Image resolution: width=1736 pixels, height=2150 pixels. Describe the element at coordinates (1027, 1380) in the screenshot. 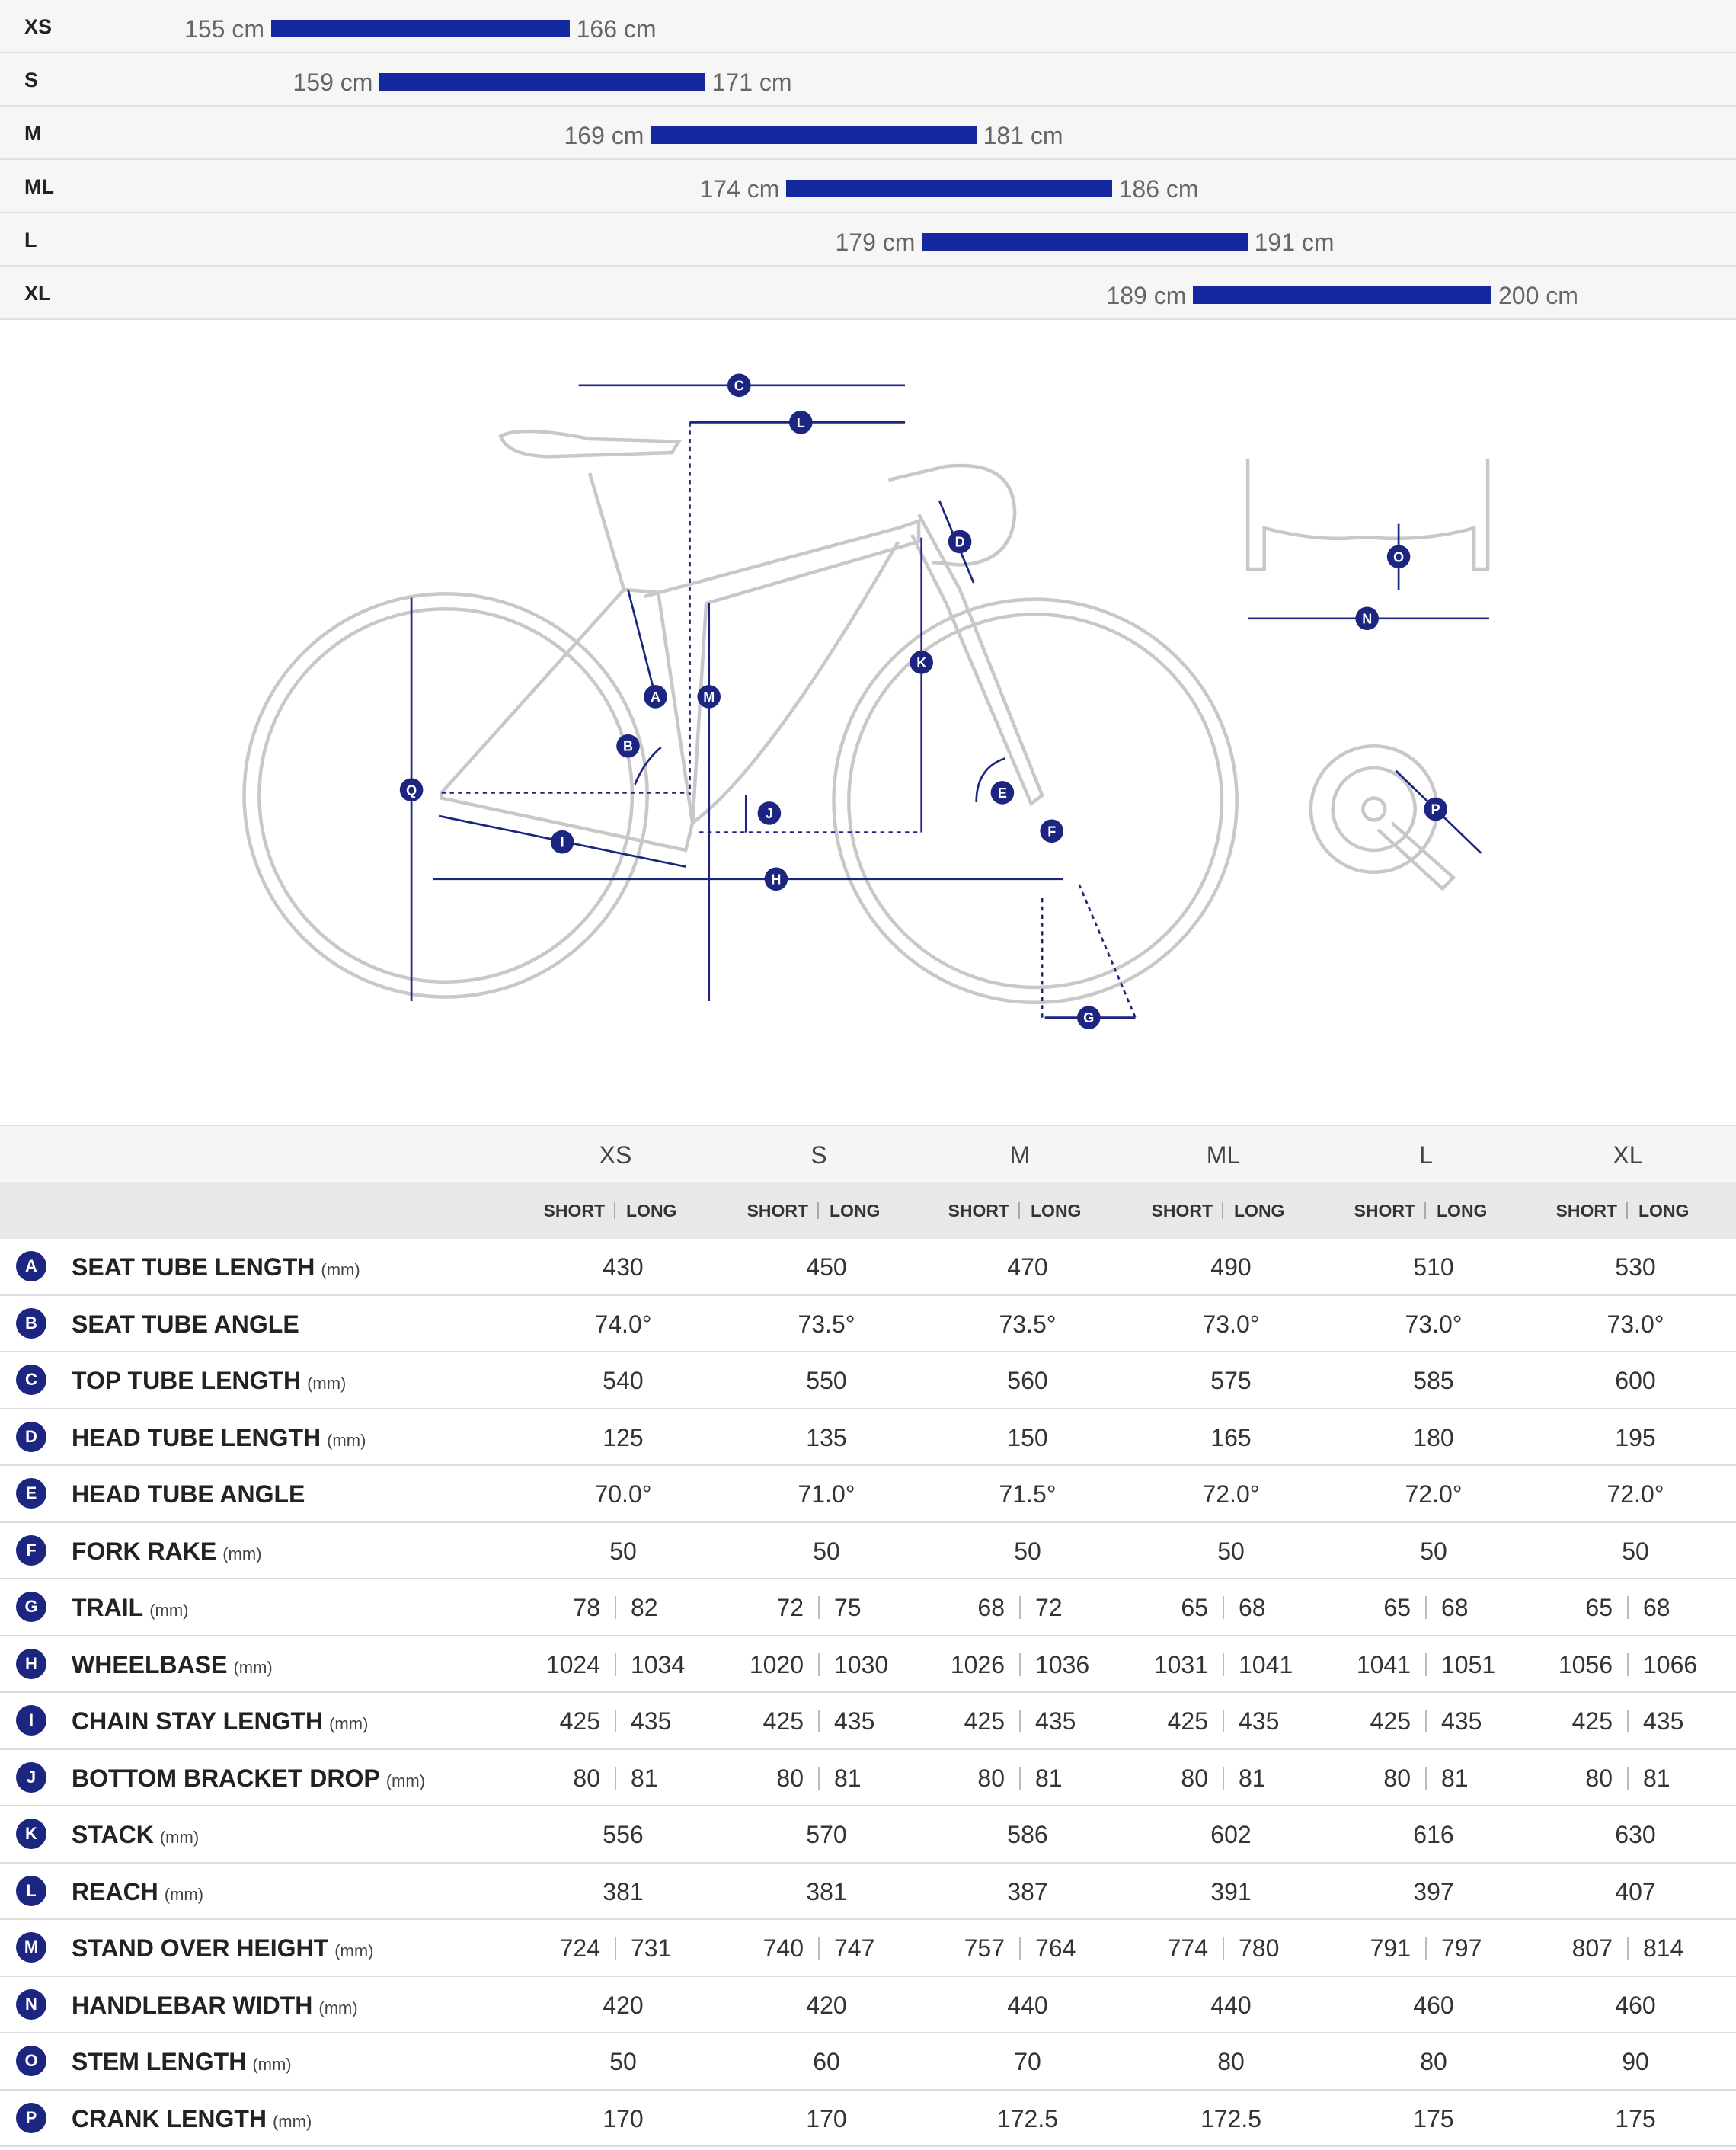

I see `value: 560` at that location.